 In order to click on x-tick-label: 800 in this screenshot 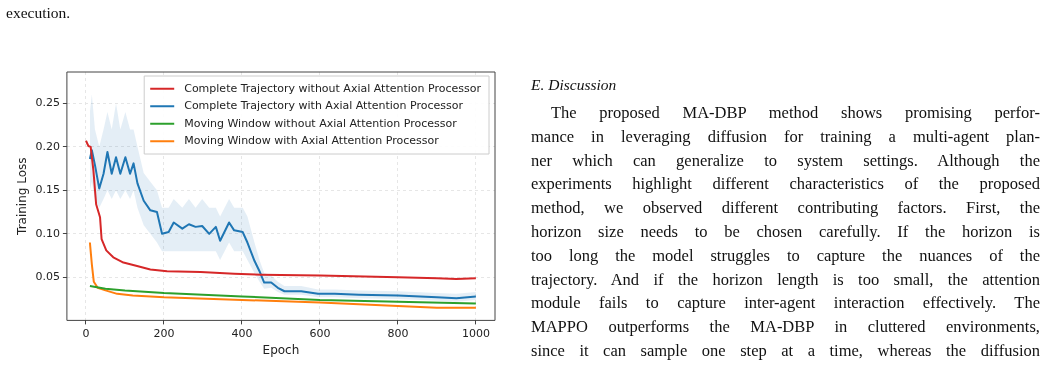, I will do `click(398, 333)`.